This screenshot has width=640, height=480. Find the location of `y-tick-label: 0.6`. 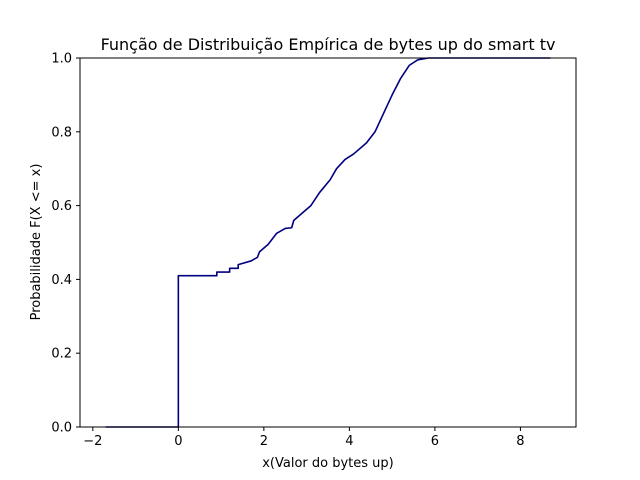

y-tick-label: 0.6 is located at coordinates (61, 206).